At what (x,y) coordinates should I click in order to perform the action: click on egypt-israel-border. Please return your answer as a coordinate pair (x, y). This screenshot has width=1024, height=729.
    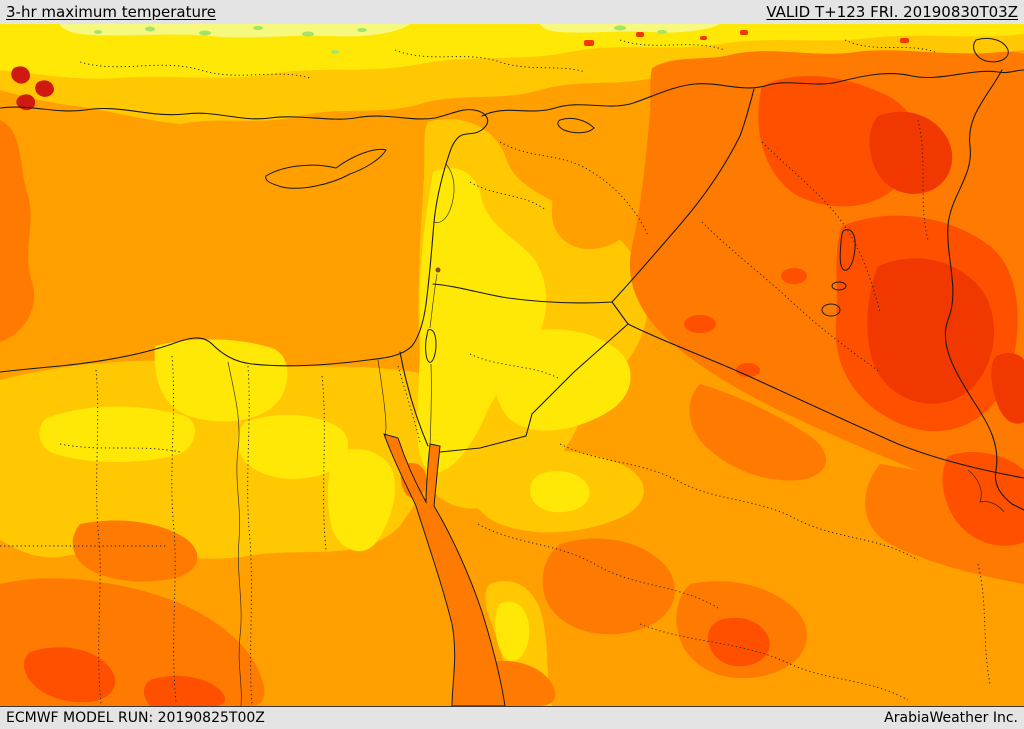
    Looking at the image, I should click on (414, 399).